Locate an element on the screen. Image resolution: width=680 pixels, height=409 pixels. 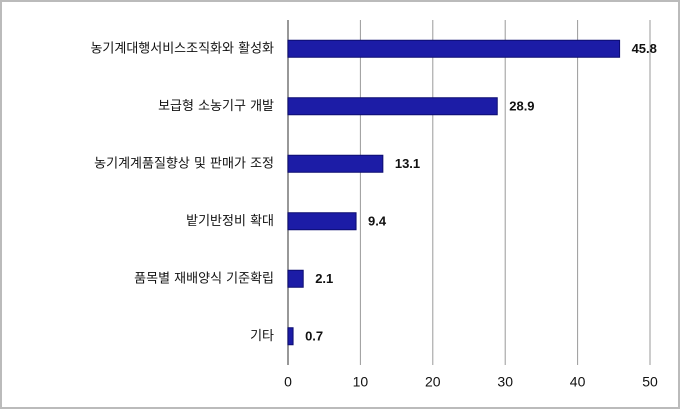
y-tick-label: 밭기반정비 확대 is located at coordinates (230, 221).